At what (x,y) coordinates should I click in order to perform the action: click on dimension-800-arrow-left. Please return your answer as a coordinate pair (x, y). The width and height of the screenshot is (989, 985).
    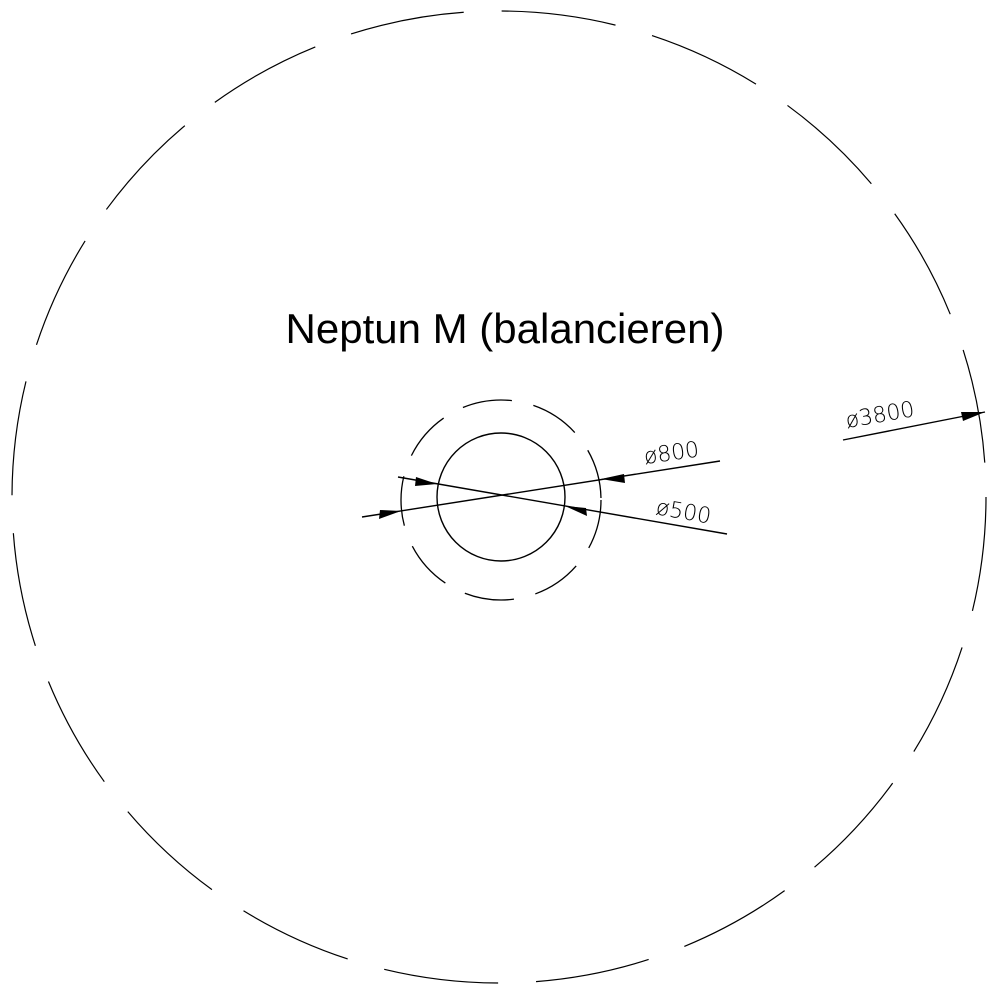
    Looking at the image, I should click on (390, 514).